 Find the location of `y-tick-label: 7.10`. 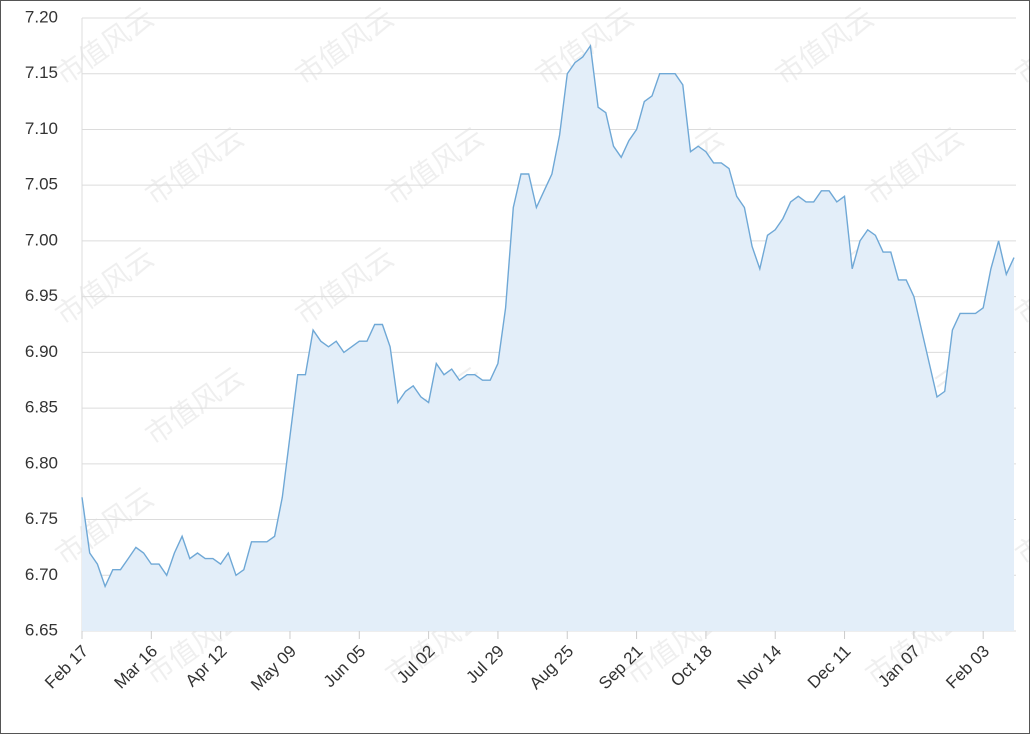

y-tick-label: 7.10 is located at coordinates (41, 128).